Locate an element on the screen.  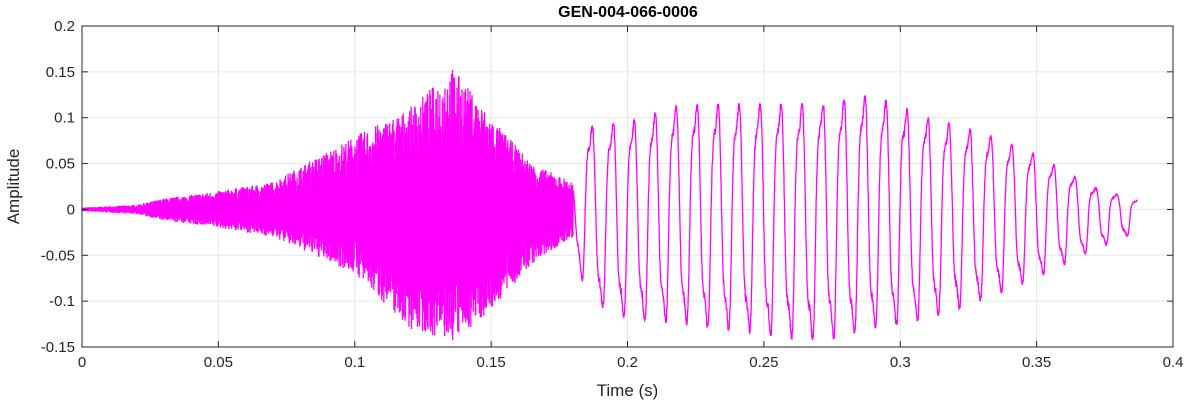
y-tick-label: -0.15 is located at coordinates (58, 347).